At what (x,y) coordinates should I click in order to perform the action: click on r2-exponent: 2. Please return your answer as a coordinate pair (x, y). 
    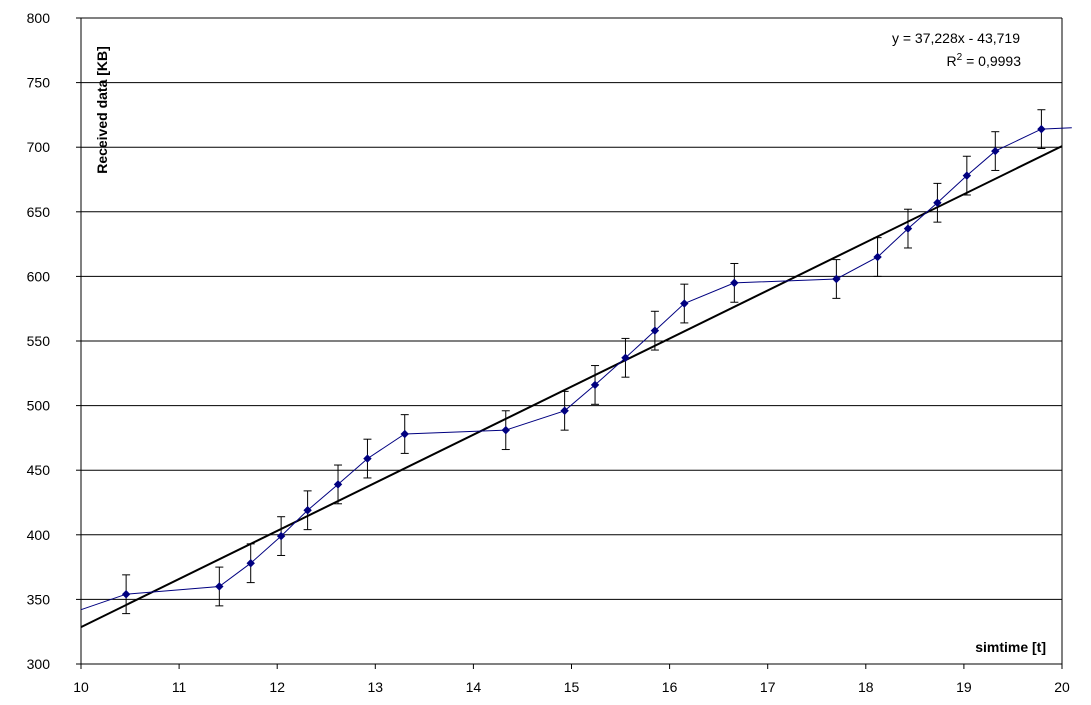
    Looking at the image, I should click on (960, 57).